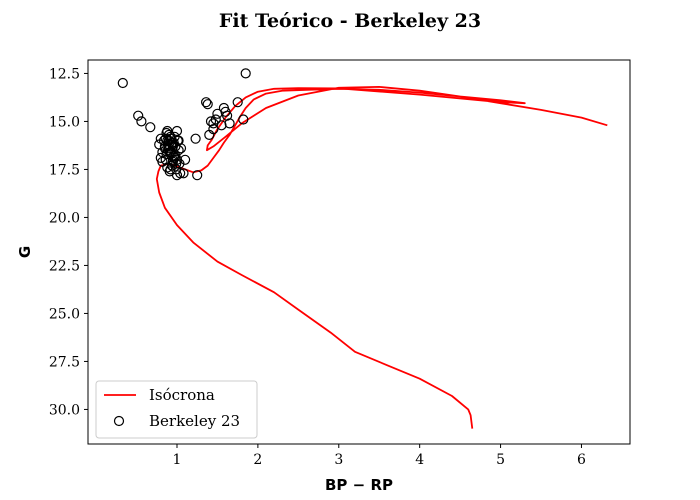 This screenshot has width=700, height=500. I want to click on x-axis-label: BP − RP, so click(359, 485).